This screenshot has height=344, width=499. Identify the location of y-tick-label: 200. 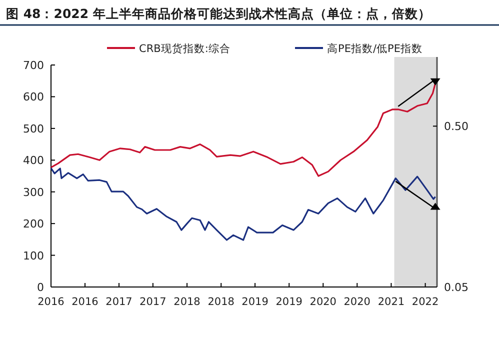
(33, 224).